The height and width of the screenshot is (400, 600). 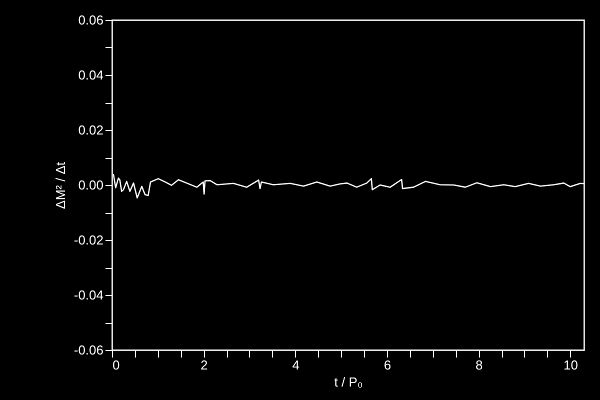 I want to click on x-tick-label: 0, so click(x=116, y=365).